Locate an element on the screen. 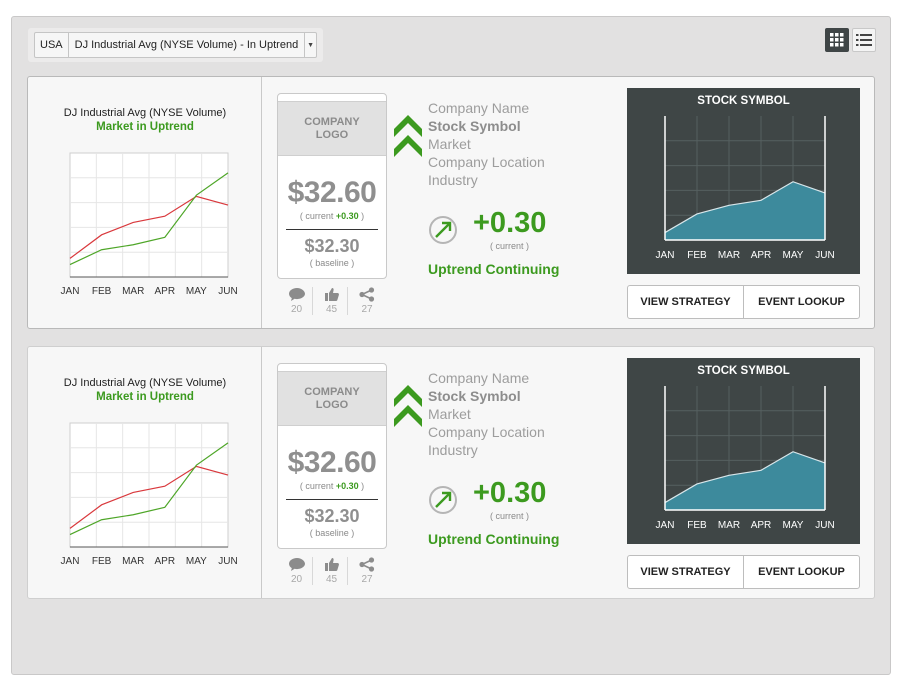 This screenshot has height=690, width=903. grid-view-button is located at coordinates (837, 40).